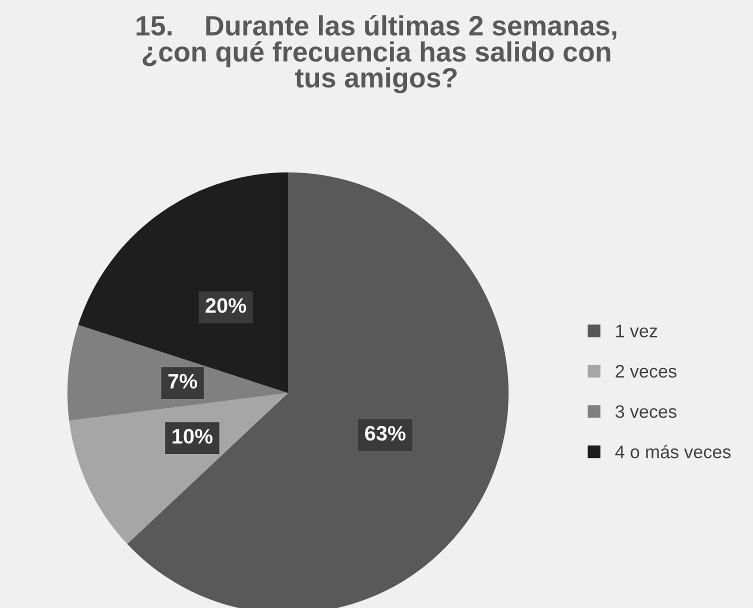  Describe the element at coordinates (646, 411) in the screenshot. I see `legend-label: 3 veces` at that location.